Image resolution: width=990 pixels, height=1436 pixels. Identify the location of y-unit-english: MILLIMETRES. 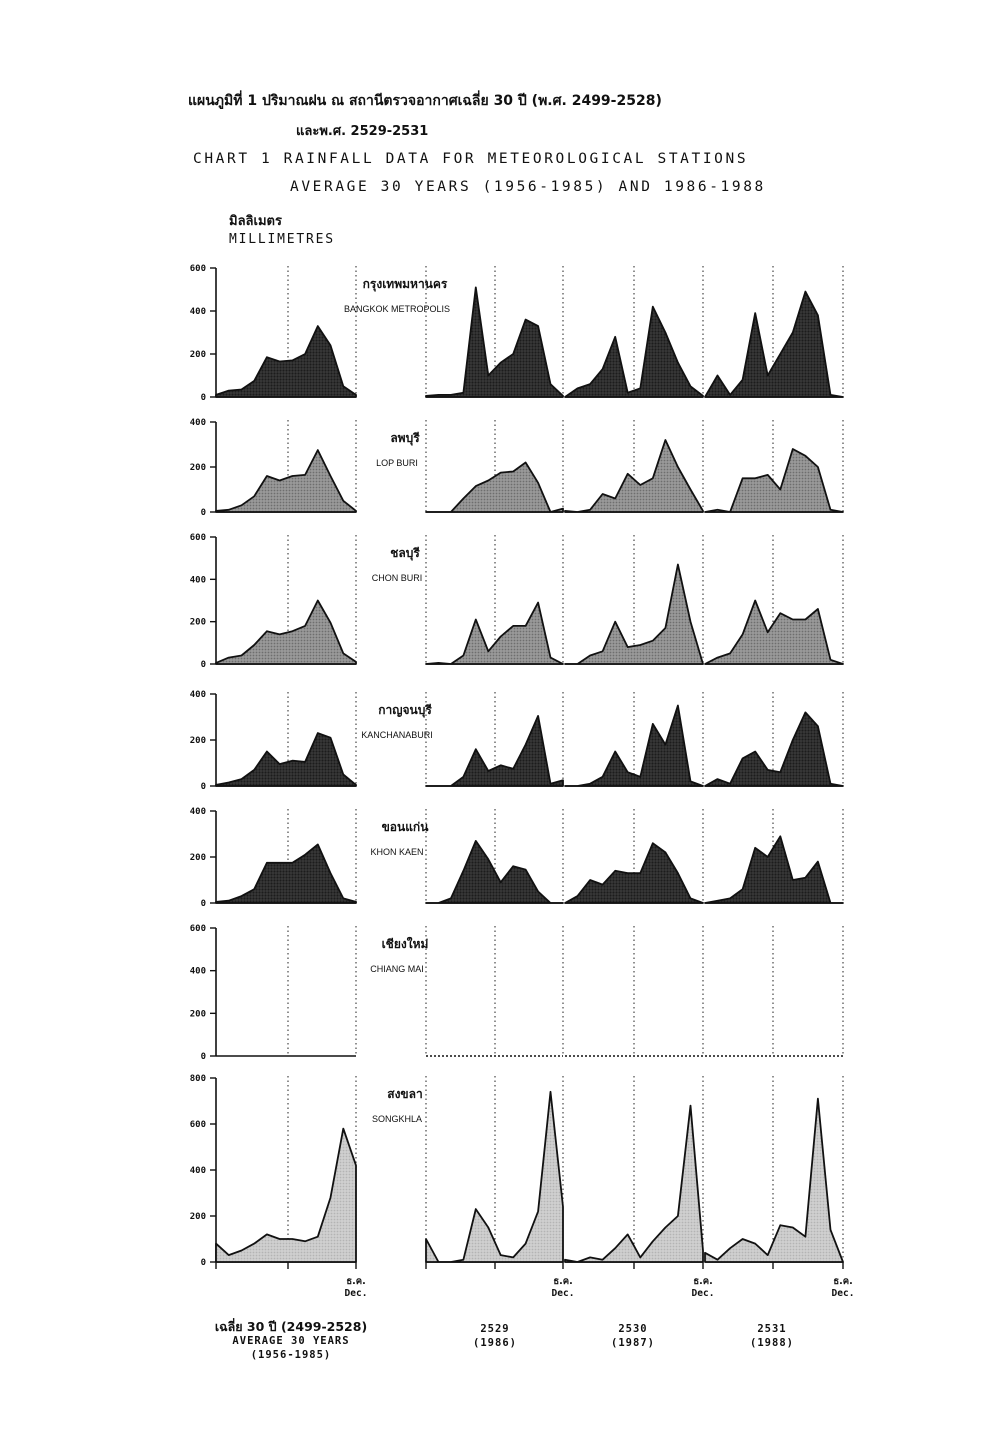
(282, 239).